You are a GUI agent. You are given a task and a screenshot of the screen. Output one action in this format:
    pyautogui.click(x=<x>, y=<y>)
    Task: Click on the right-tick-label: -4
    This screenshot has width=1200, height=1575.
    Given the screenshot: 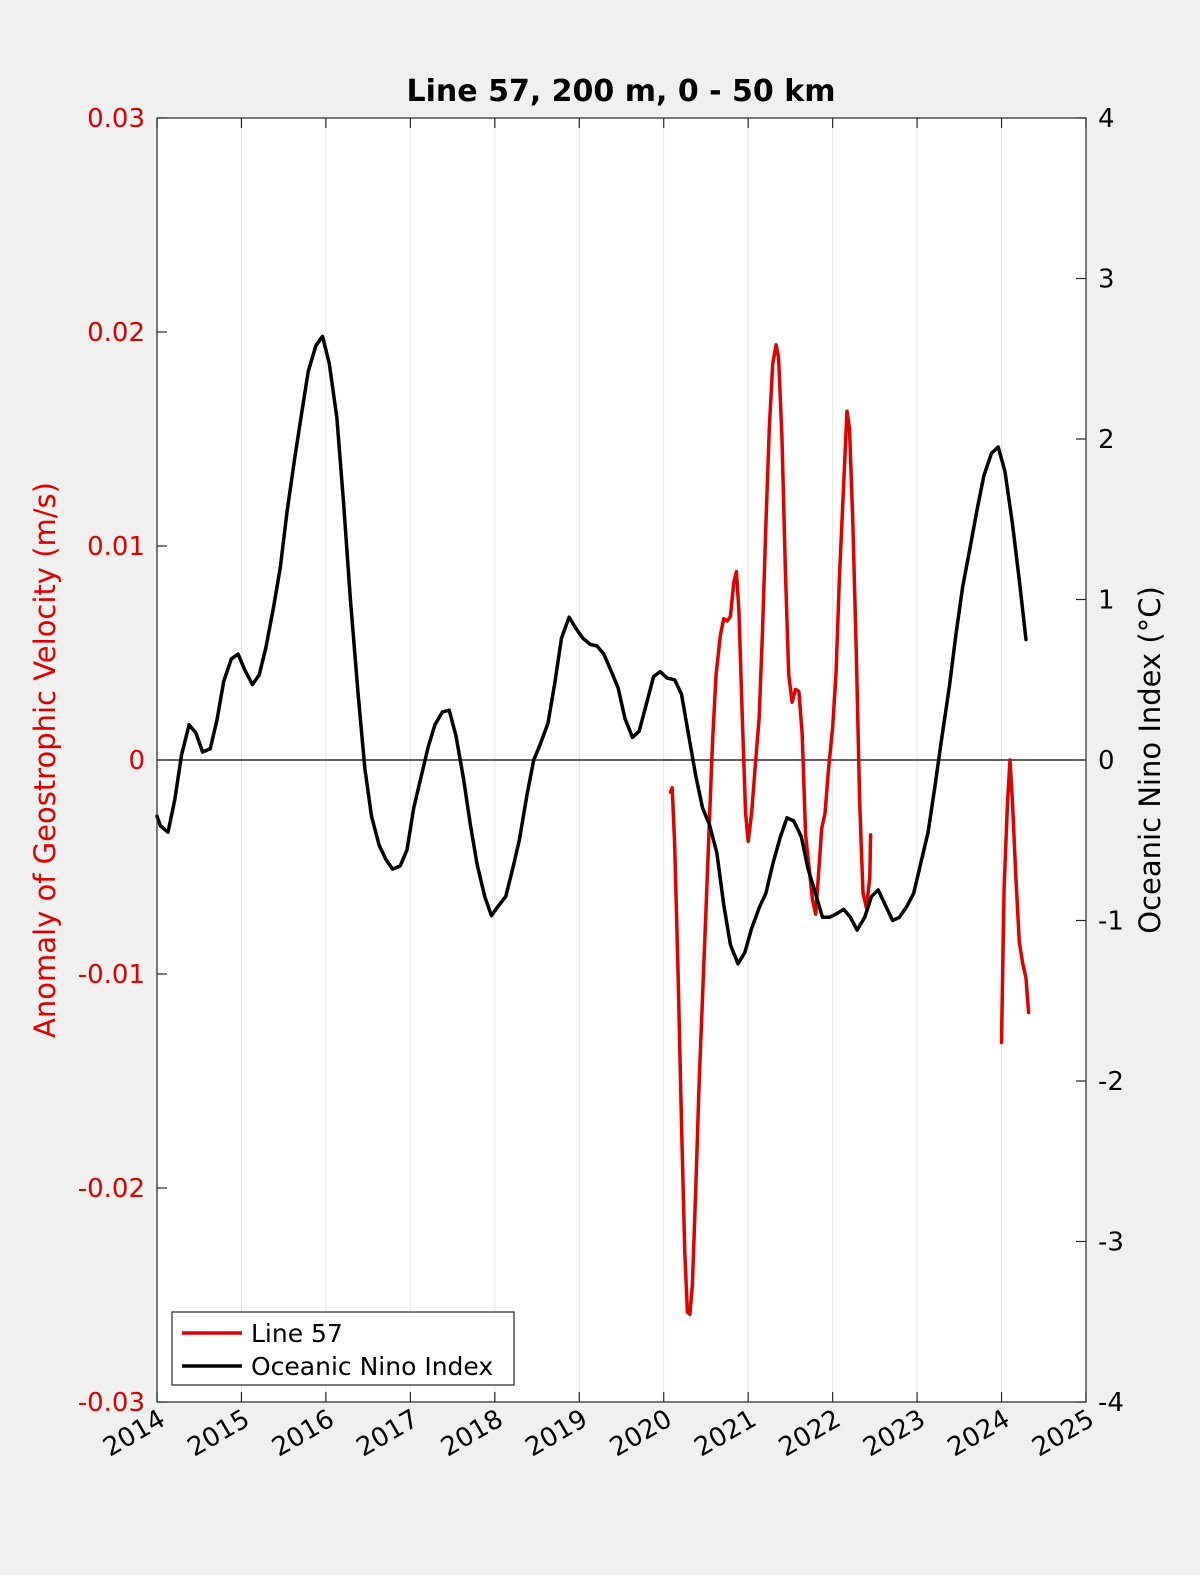 What is the action you would take?
    pyautogui.click(x=1111, y=1403)
    